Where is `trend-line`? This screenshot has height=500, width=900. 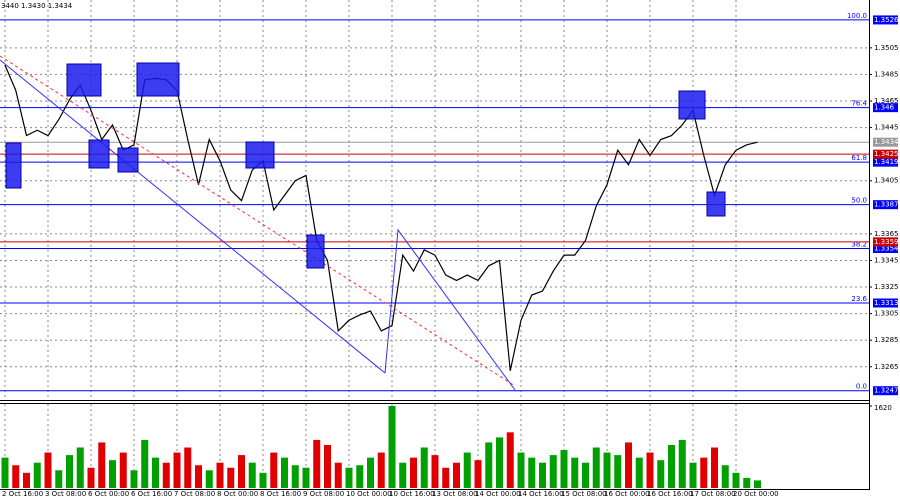 trend-line is located at coordinates (450, 309).